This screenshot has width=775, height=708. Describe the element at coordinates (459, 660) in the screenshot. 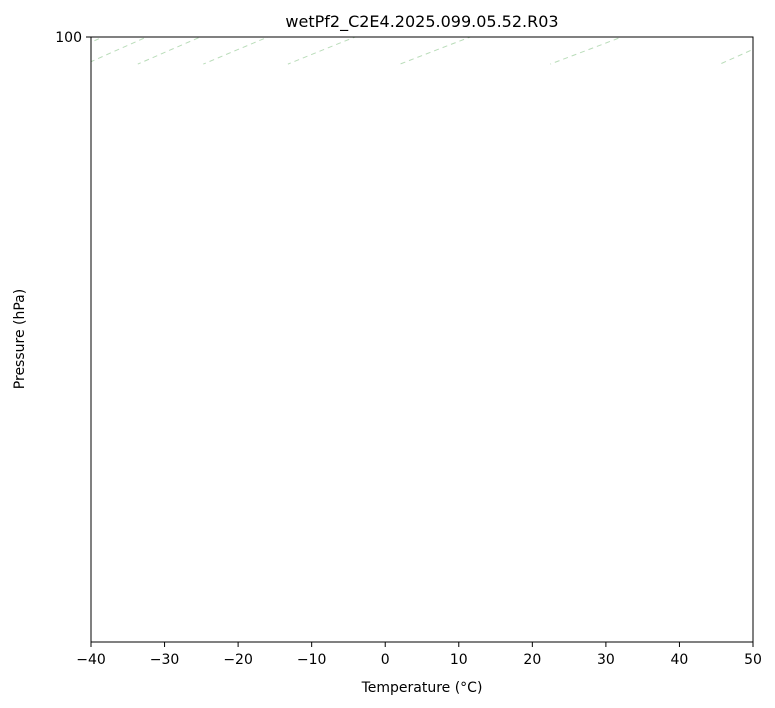

I see `x-tick-label: 10` at that location.